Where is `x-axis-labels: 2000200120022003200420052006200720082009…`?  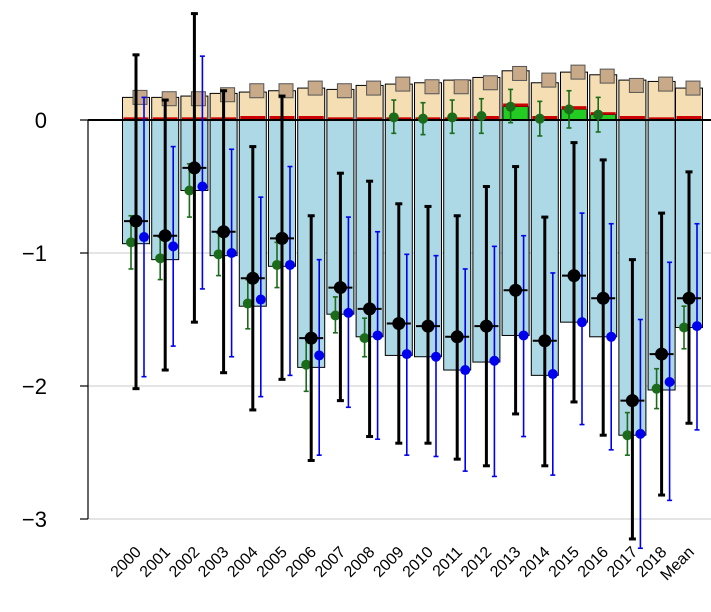 x-axis-labels: 2000200120022003200420052006200720082009… is located at coordinates (403, 564).